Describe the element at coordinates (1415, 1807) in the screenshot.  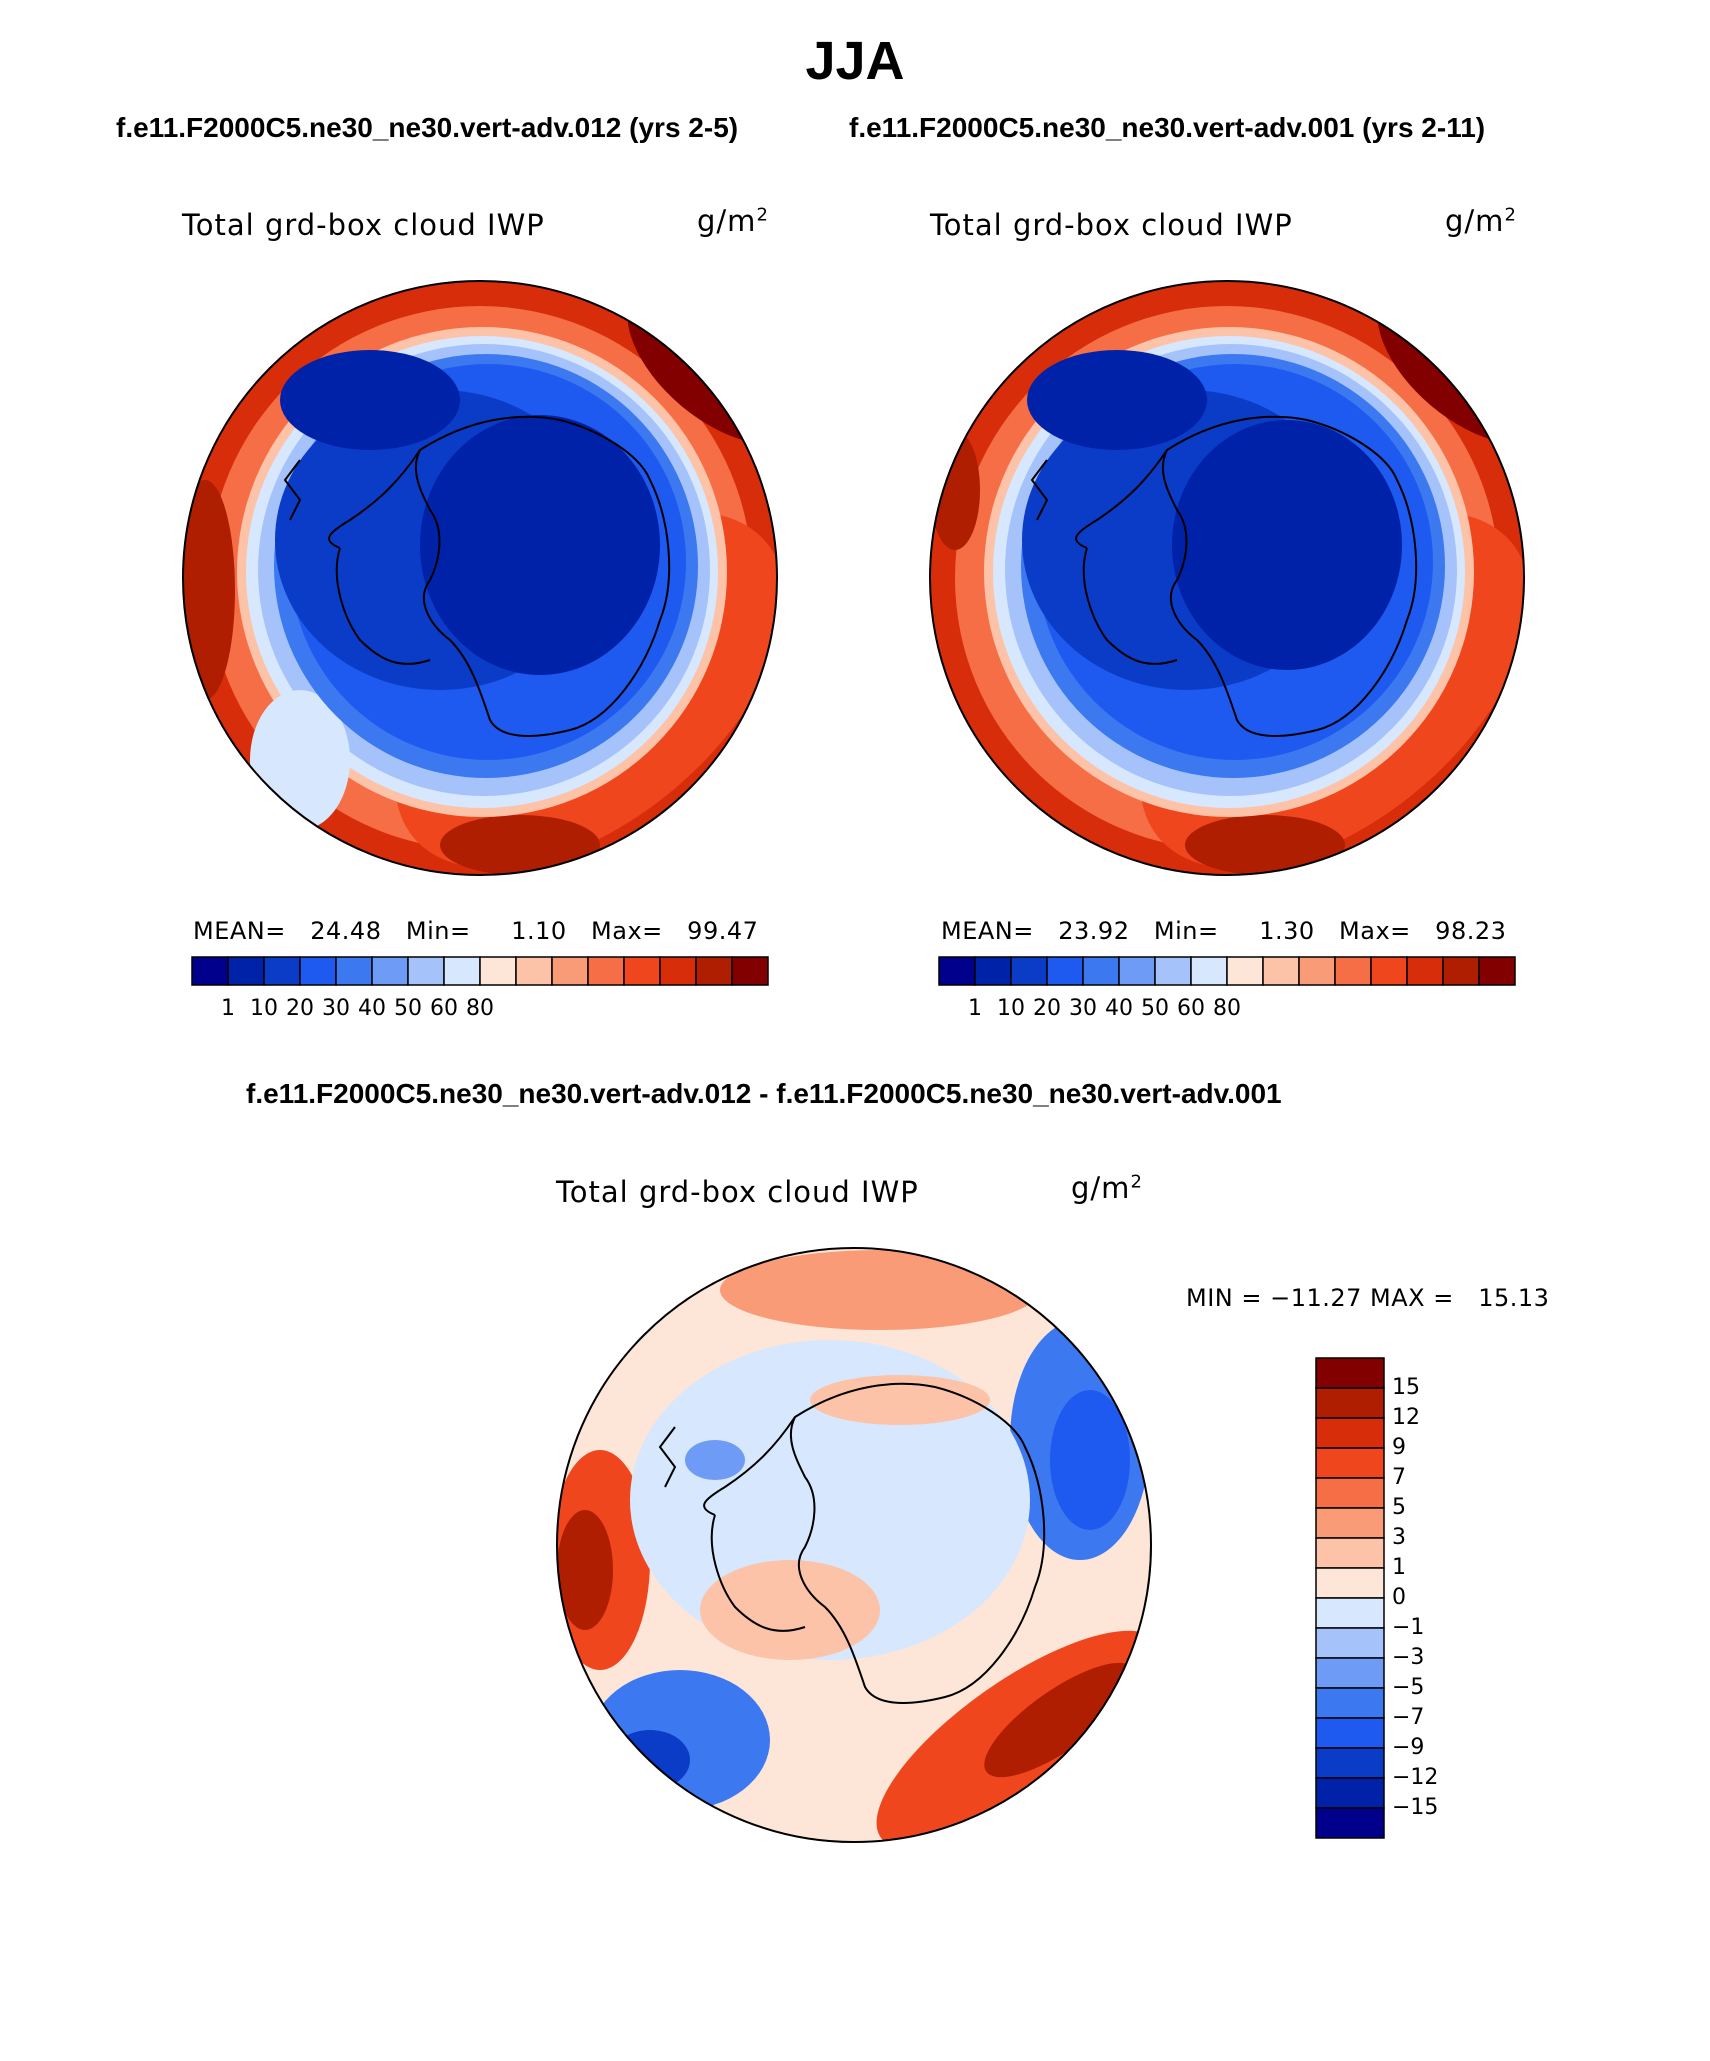
I see `colorbar-tick-label: −15` at that location.